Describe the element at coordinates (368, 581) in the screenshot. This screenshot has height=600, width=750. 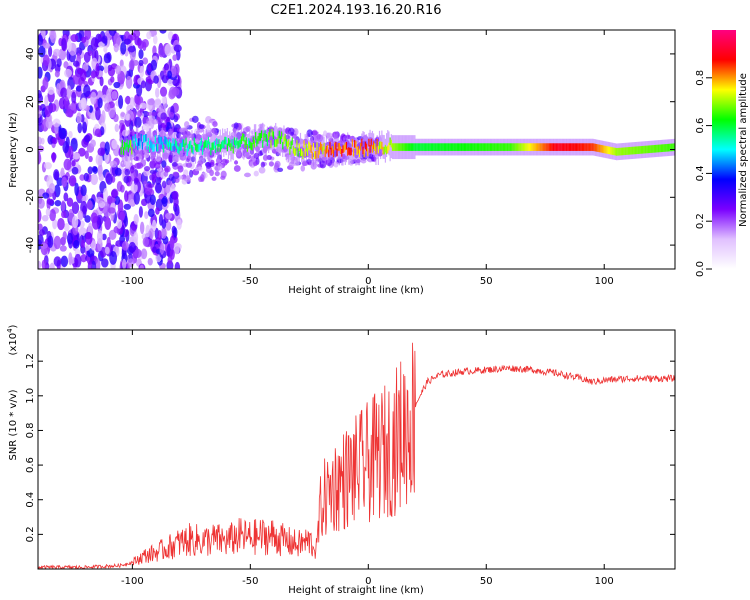
I see `snr-xtick-label: 0` at that location.